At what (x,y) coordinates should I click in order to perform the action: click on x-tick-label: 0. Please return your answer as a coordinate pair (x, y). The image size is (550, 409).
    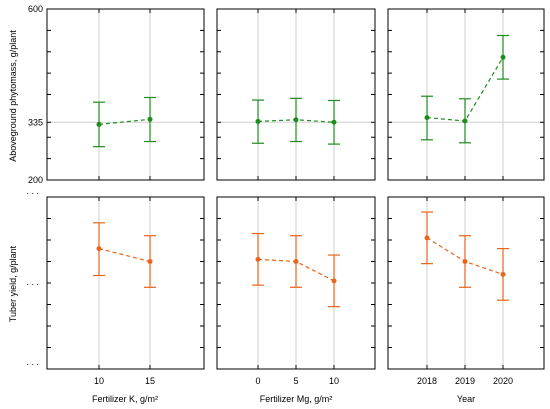
    Looking at the image, I should click on (257, 381).